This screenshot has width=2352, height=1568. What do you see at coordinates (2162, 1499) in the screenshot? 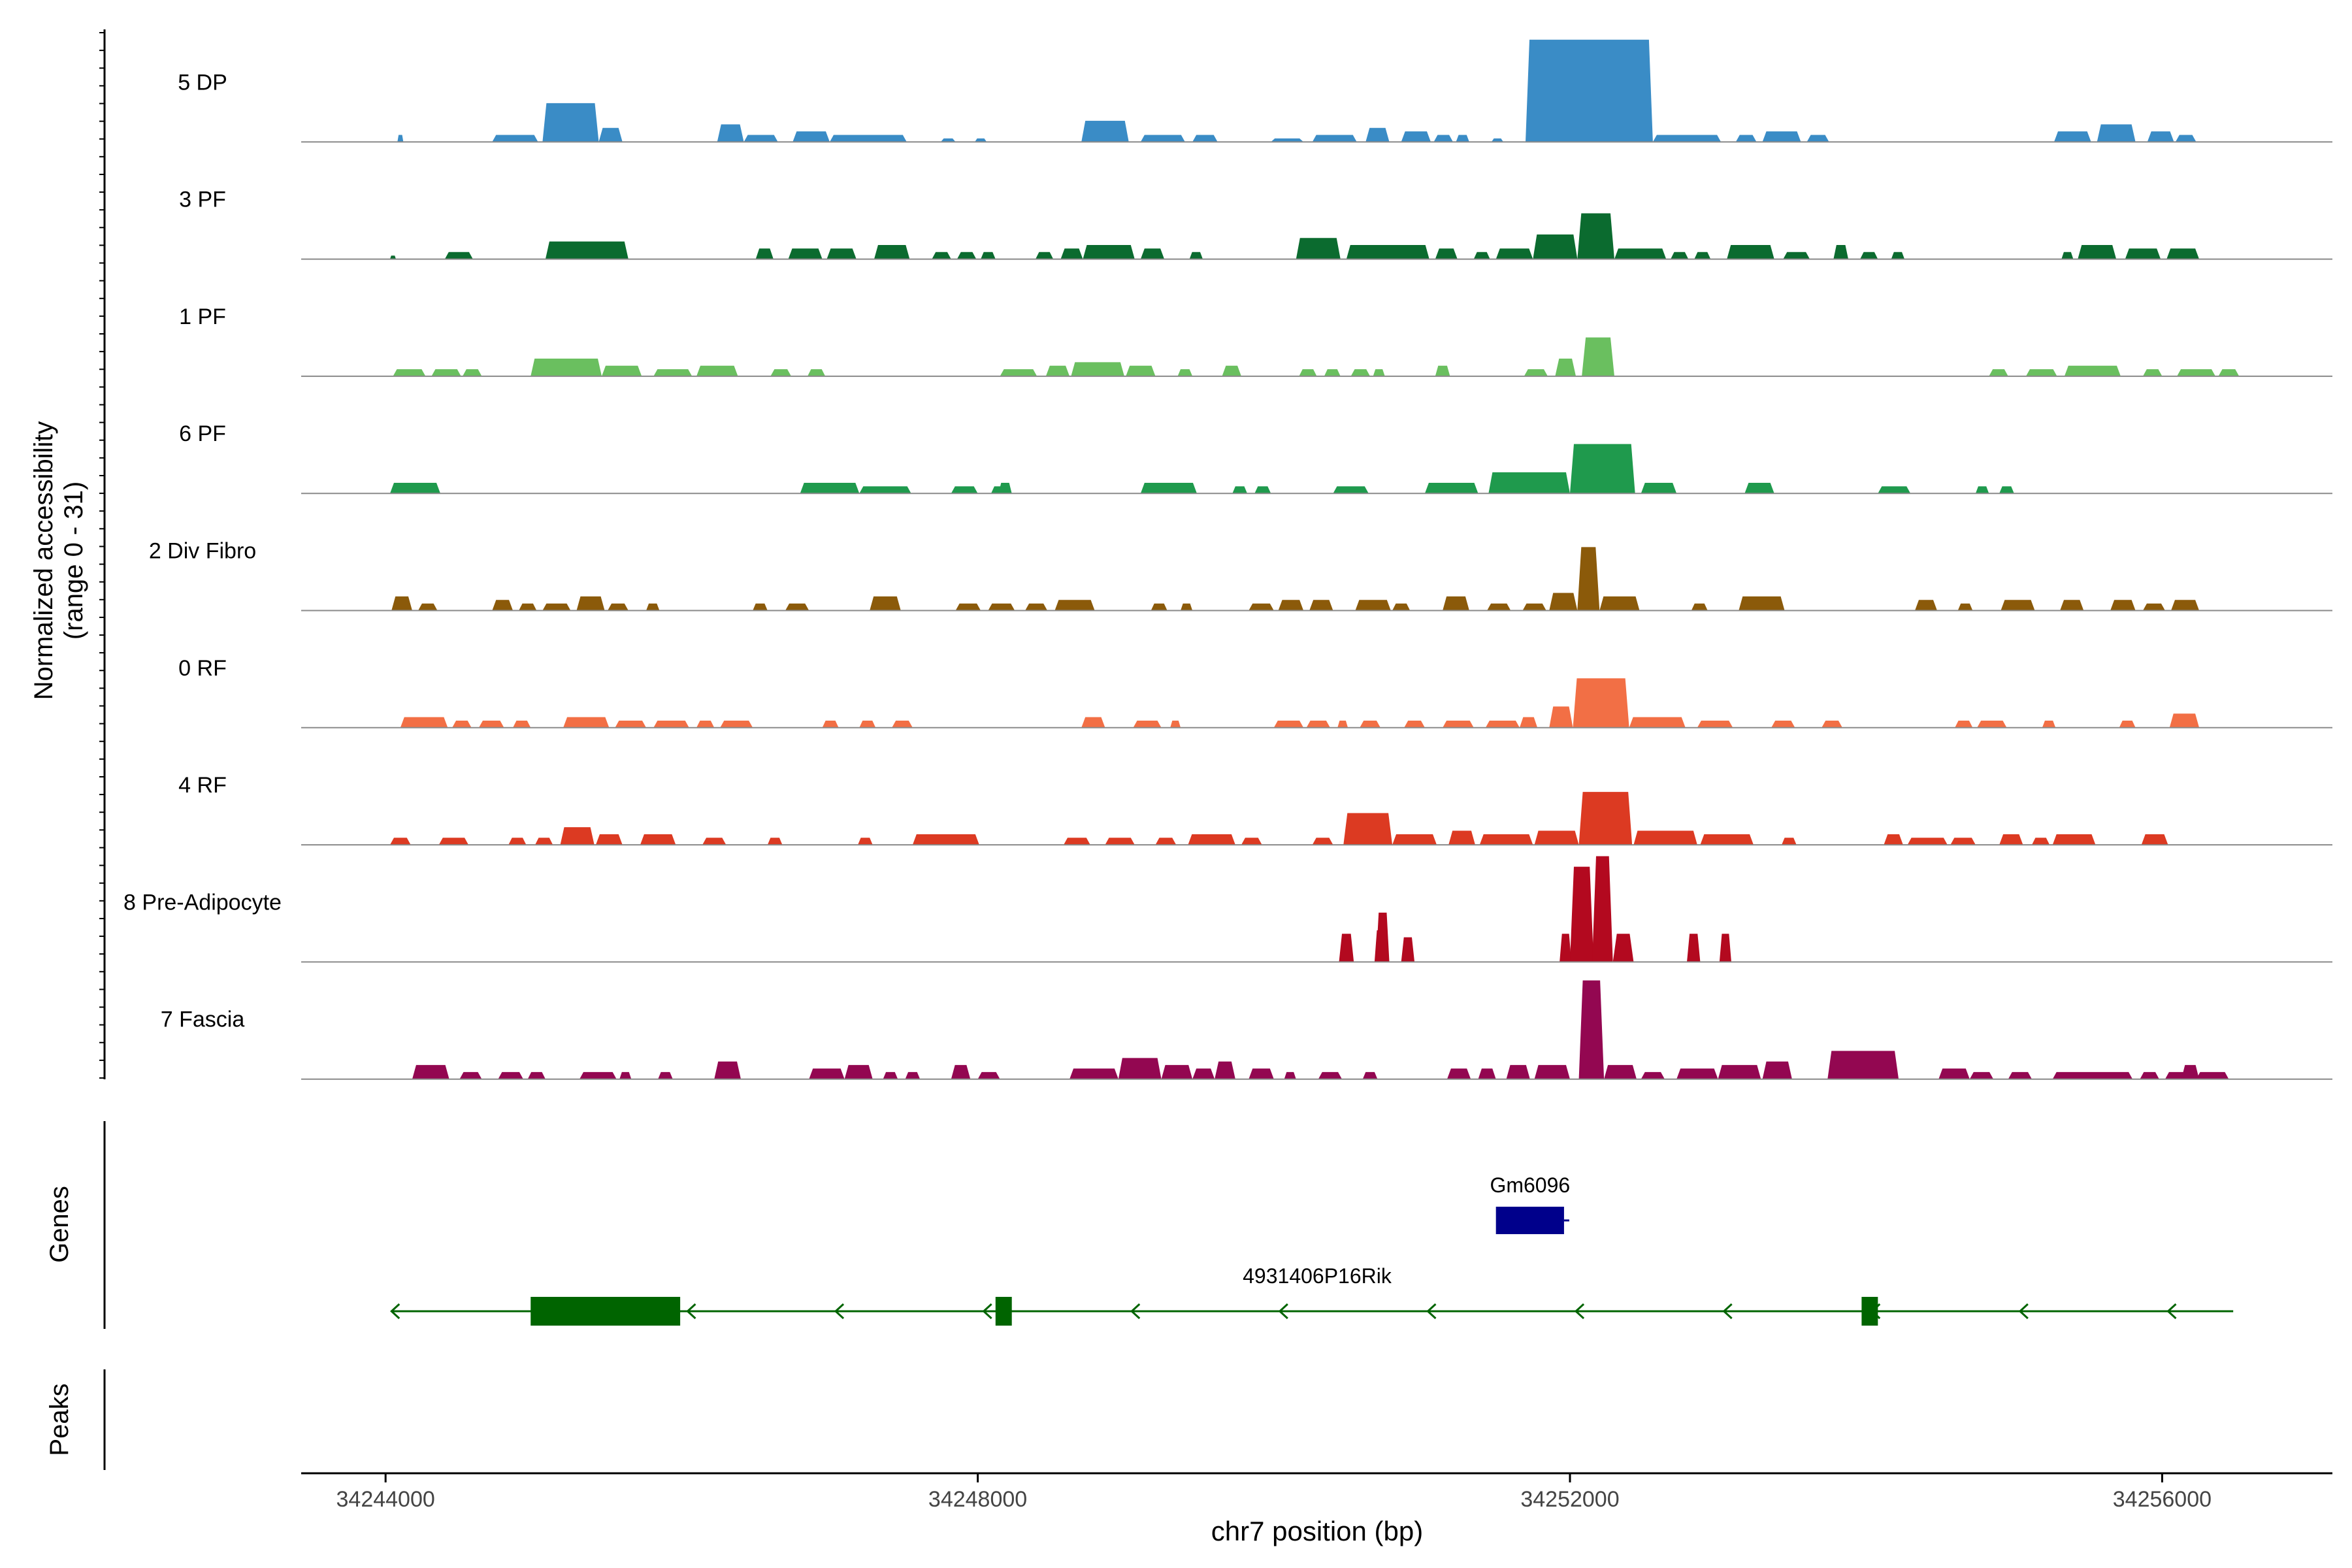
I see `x-tick-label: 34256000` at bounding box center [2162, 1499].